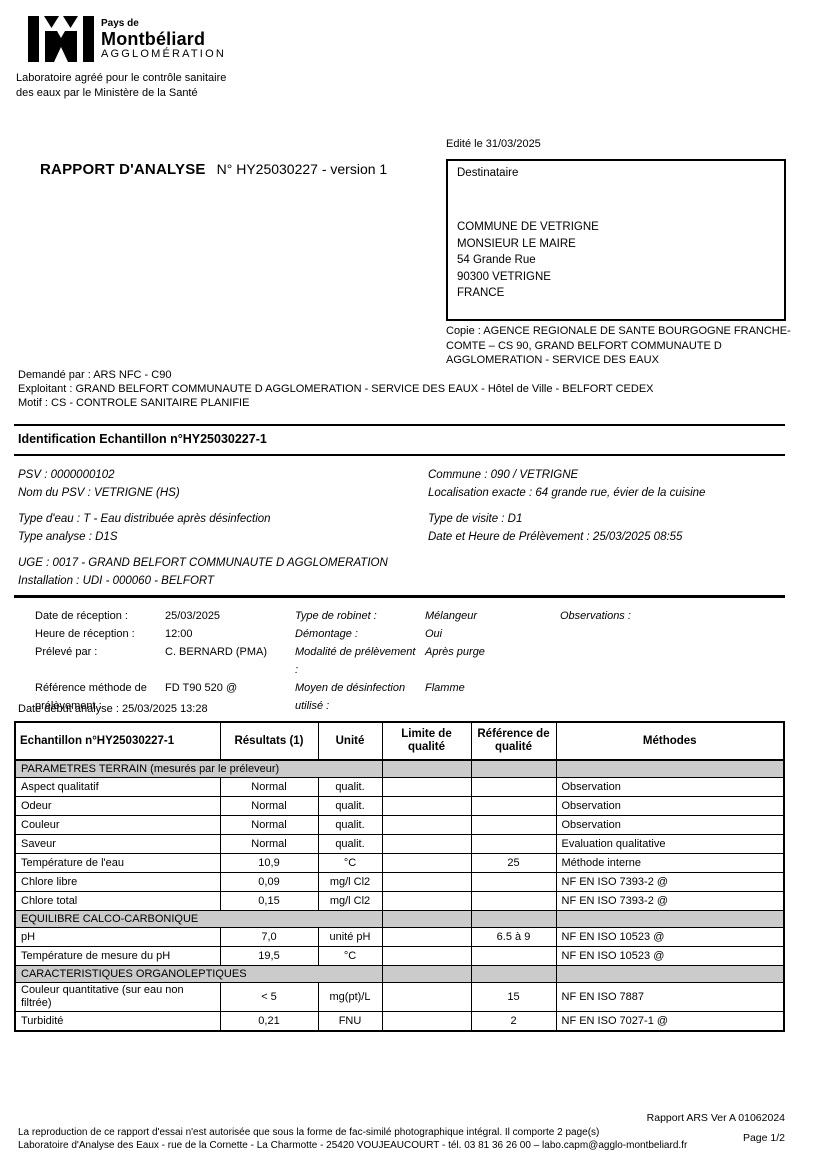  I want to click on field-label: Démontage :, so click(326, 634).